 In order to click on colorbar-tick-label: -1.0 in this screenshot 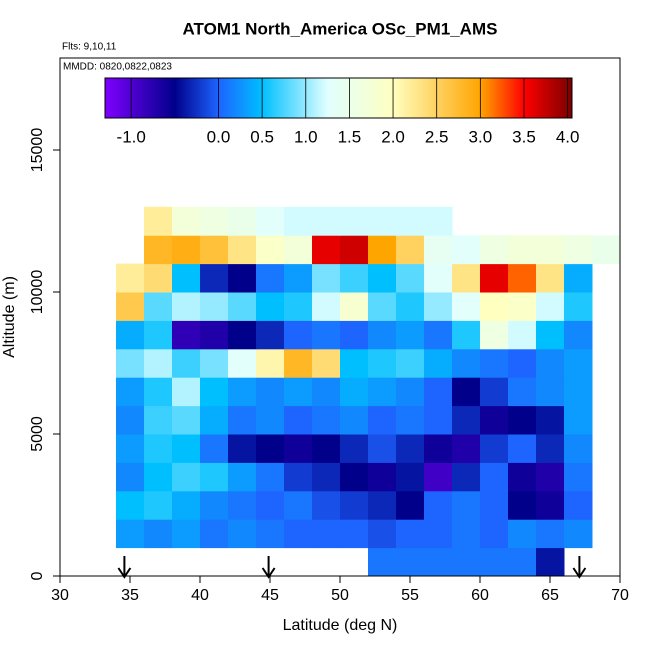, I will do `click(131, 136)`.